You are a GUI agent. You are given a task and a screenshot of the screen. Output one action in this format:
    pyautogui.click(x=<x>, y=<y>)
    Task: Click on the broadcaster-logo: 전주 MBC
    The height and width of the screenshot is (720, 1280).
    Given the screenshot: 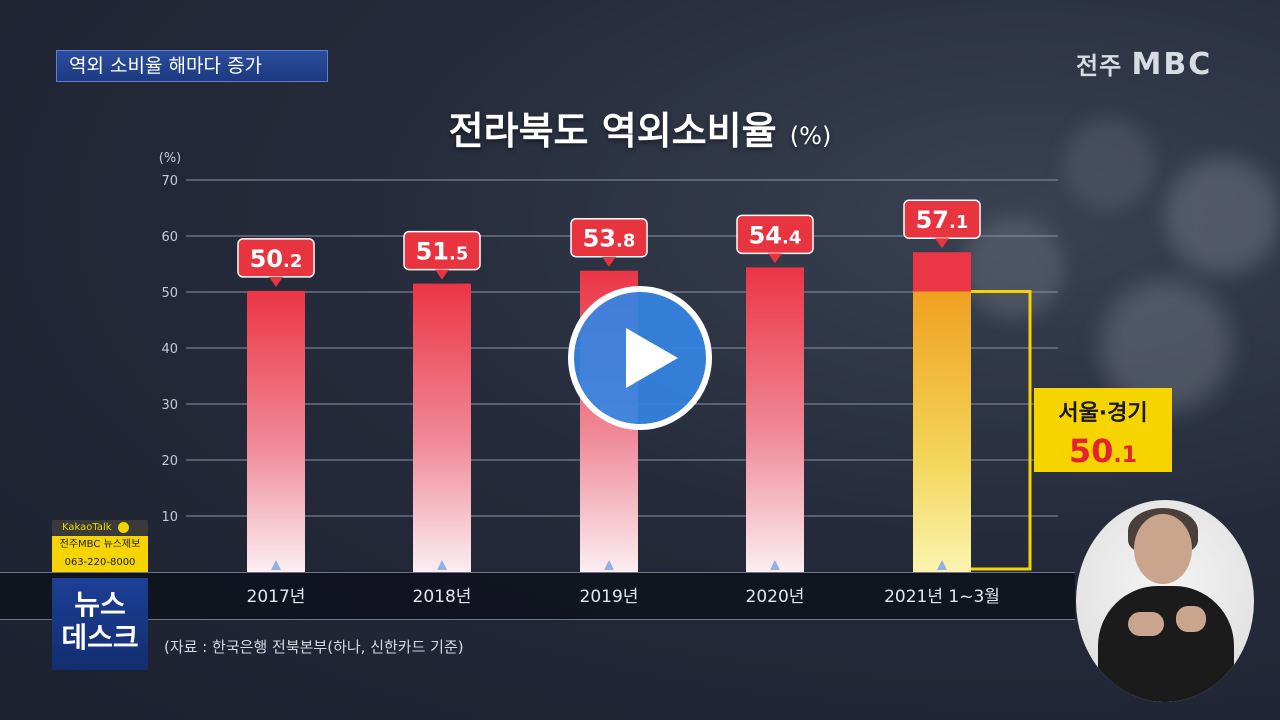 What is the action you would take?
    pyautogui.click(x=1144, y=64)
    